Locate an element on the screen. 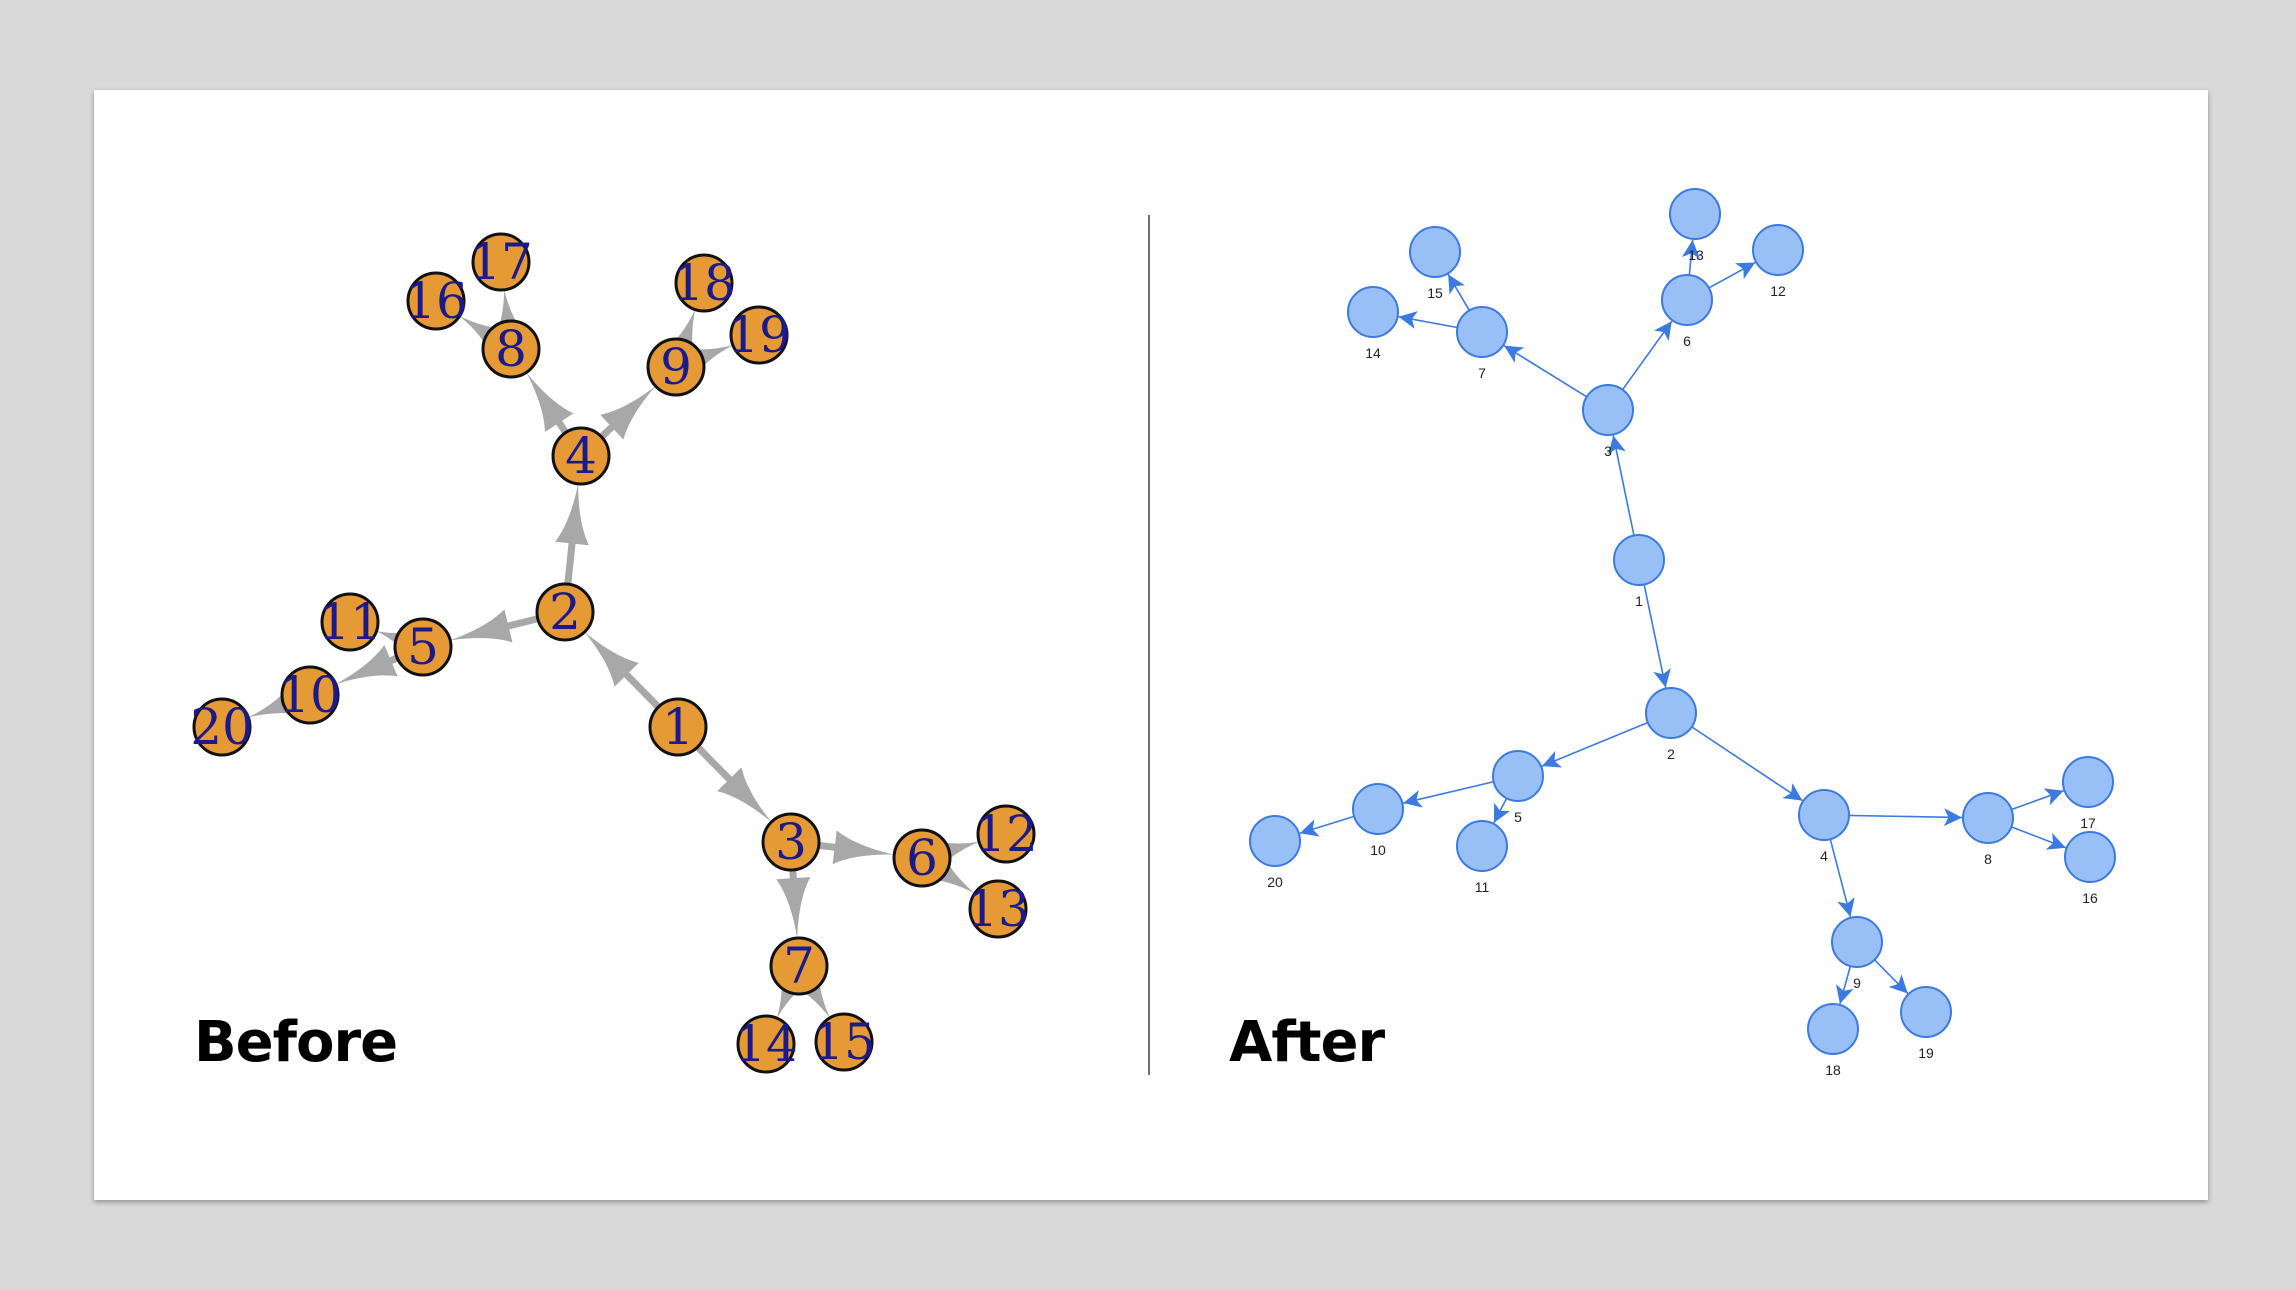  before-node-15: 15 is located at coordinates (844, 1042).